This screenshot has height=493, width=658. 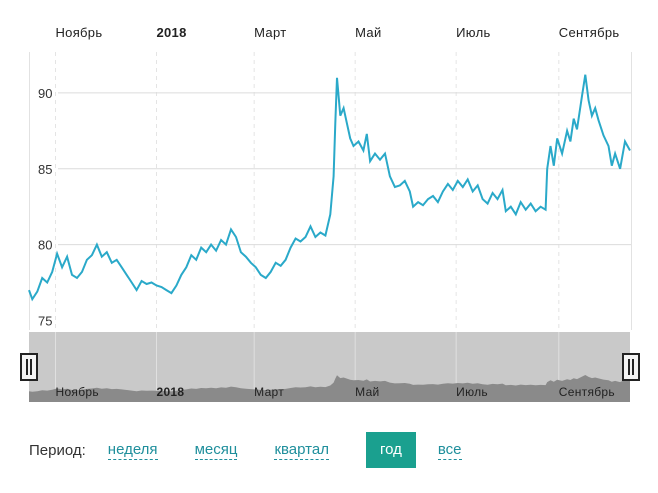 What do you see at coordinates (334, 392) in the screenshot?
I see `navigator-axis-labels: Ноябрь 2018 Март Май Июль Сентябрь` at bounding box center [334, 392].